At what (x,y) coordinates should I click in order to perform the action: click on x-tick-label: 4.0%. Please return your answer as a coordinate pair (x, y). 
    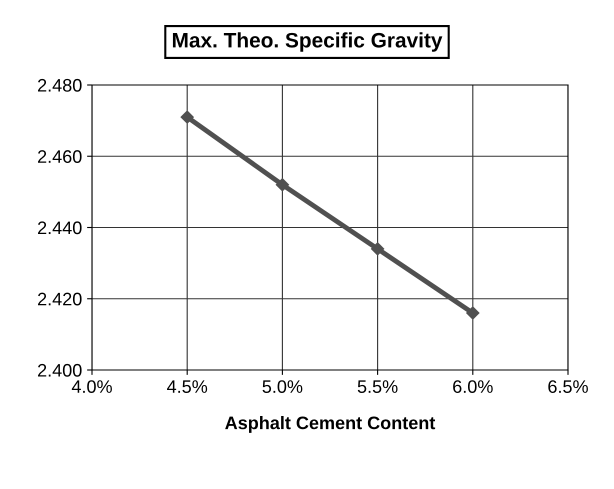
    Looking at the image, I should click on (92, 386).